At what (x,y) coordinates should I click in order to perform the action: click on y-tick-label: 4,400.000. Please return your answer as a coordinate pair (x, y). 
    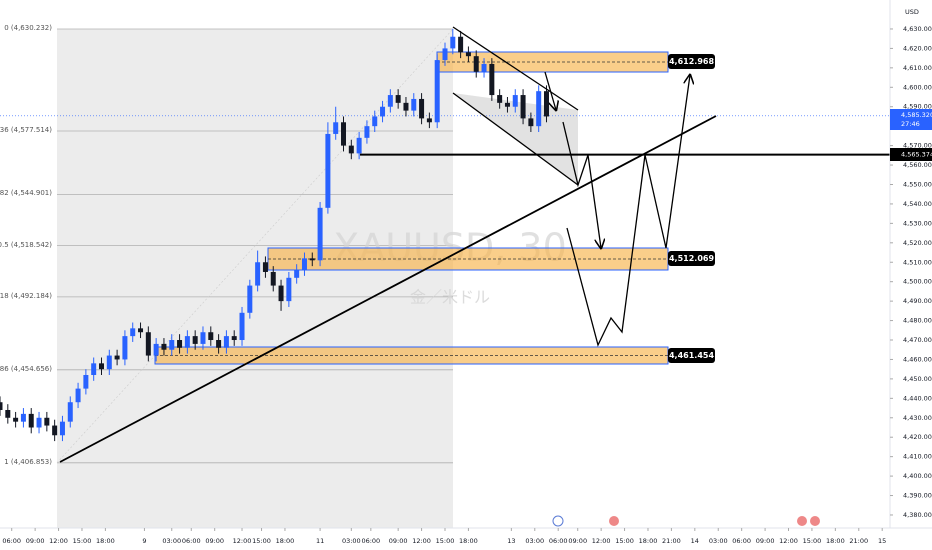
    Looking at the image, I should click on (917, 476).